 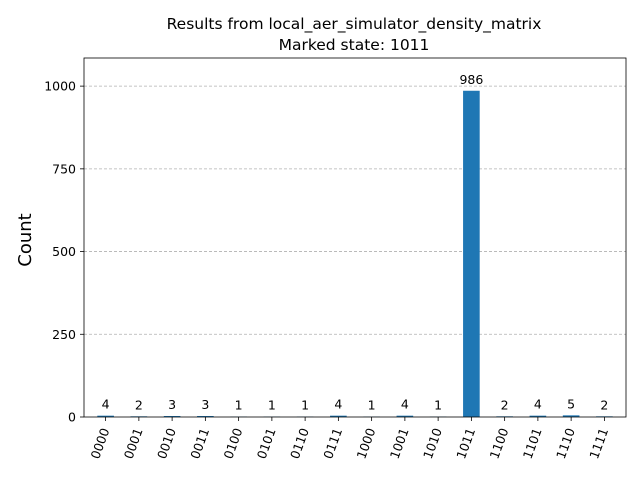 What do you see at coordinates (25, 239) in the screenshot?
I see `y-axis-label: Count` at bounding box center [25, 239].